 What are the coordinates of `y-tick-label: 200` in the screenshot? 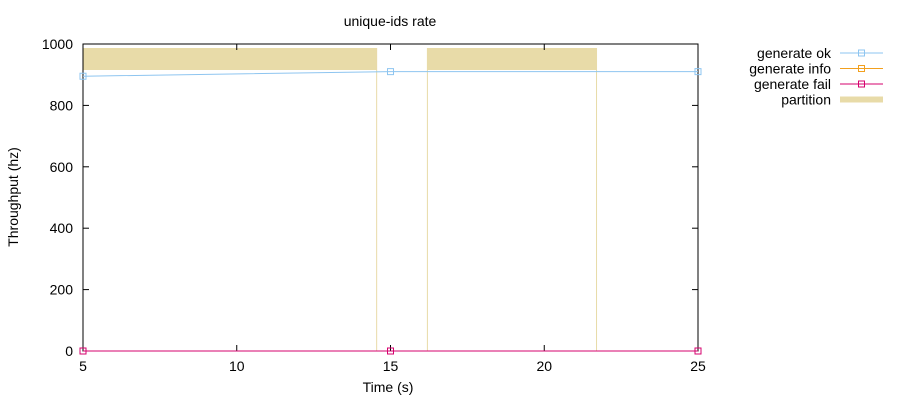 It's located at (62, 290).